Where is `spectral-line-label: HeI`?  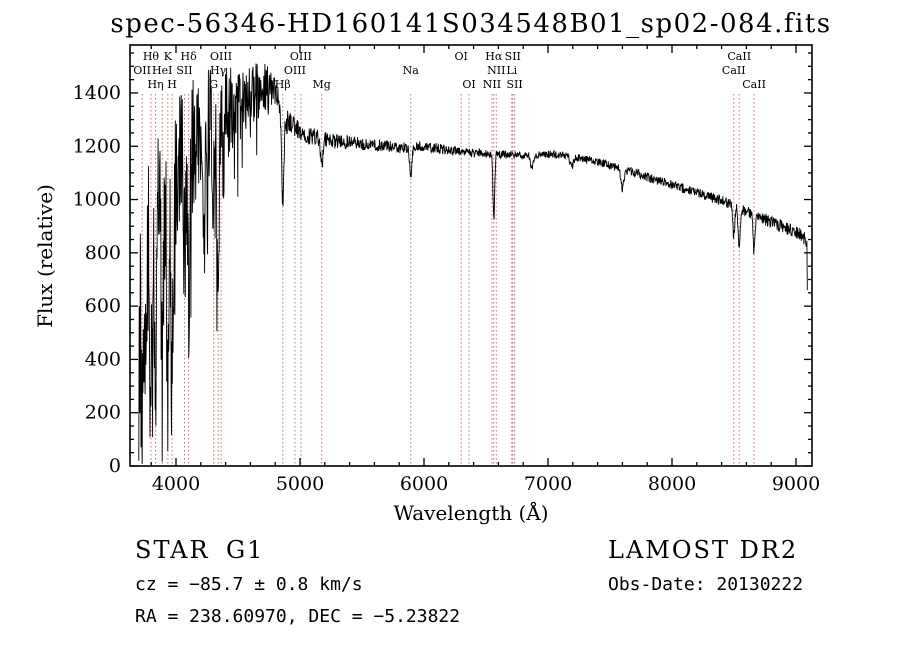
spectral-line-label: HeI is located at coordinates (162, 70).